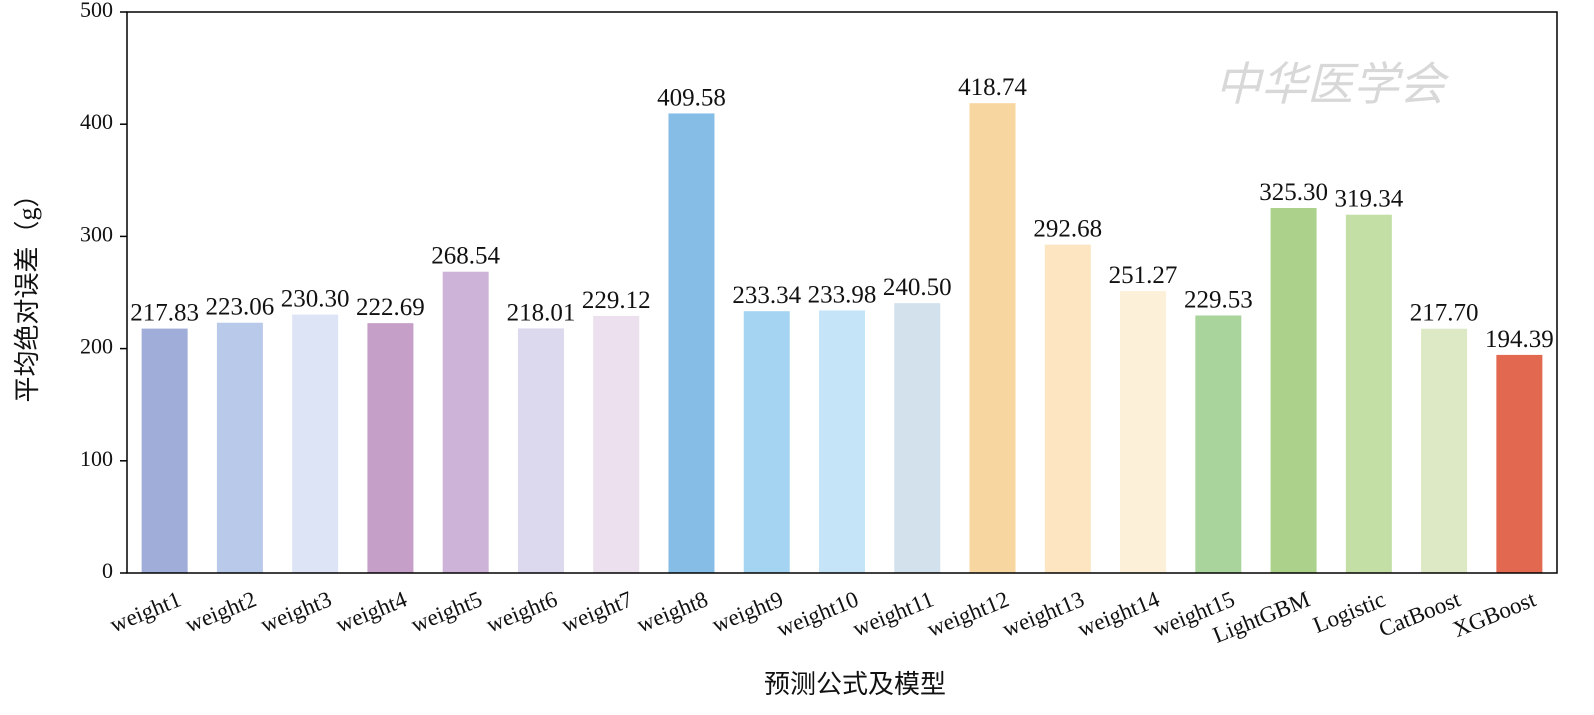  What do you see at coordinates (96, 346) in the screenshot?
I see `y-tick-label: 200` at bounding box center [96, 346].